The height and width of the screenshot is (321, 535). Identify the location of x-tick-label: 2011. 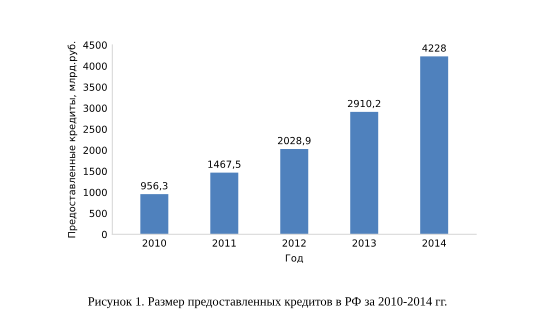
(224, 243).